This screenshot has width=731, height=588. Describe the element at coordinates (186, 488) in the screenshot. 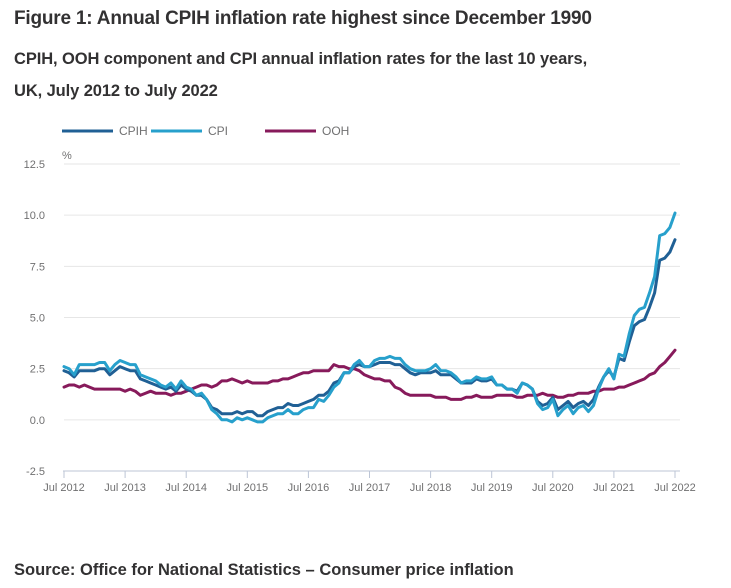

I see `x-tick-label: Jul 2014` at that location.